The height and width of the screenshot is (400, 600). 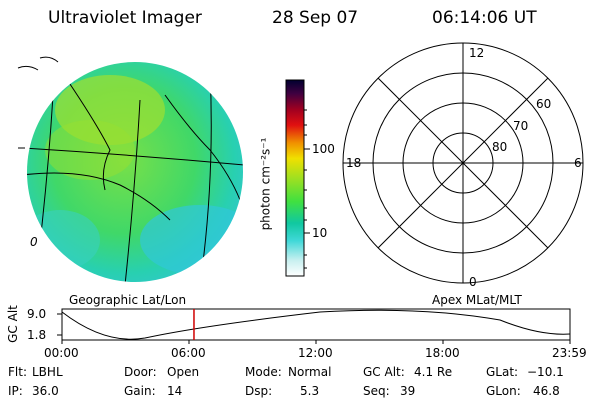 What do you see at coordinates (503, 391) in the screenshot?
I see `glon-key: GLon:` at bounding box center [503, 391].